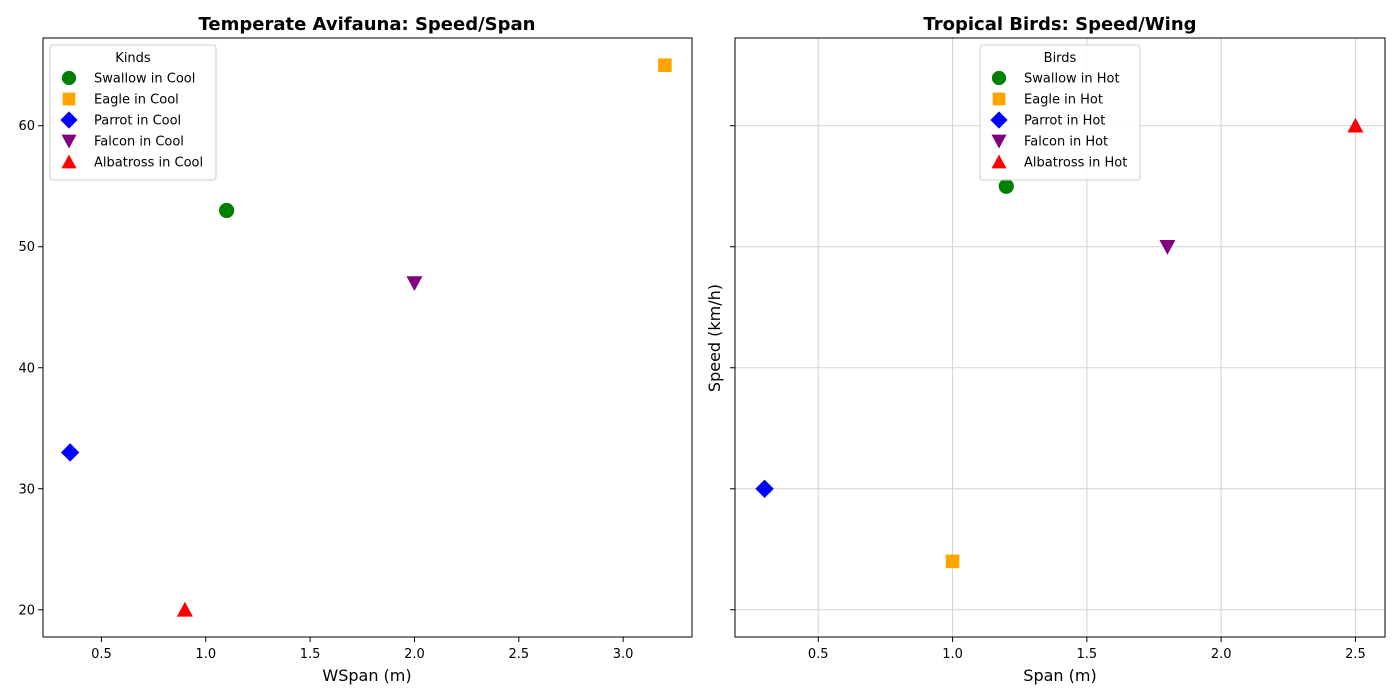 This screenshot has width=1400, height=700. I want to click on x-tick-label: 3.0, so click(623, 654).